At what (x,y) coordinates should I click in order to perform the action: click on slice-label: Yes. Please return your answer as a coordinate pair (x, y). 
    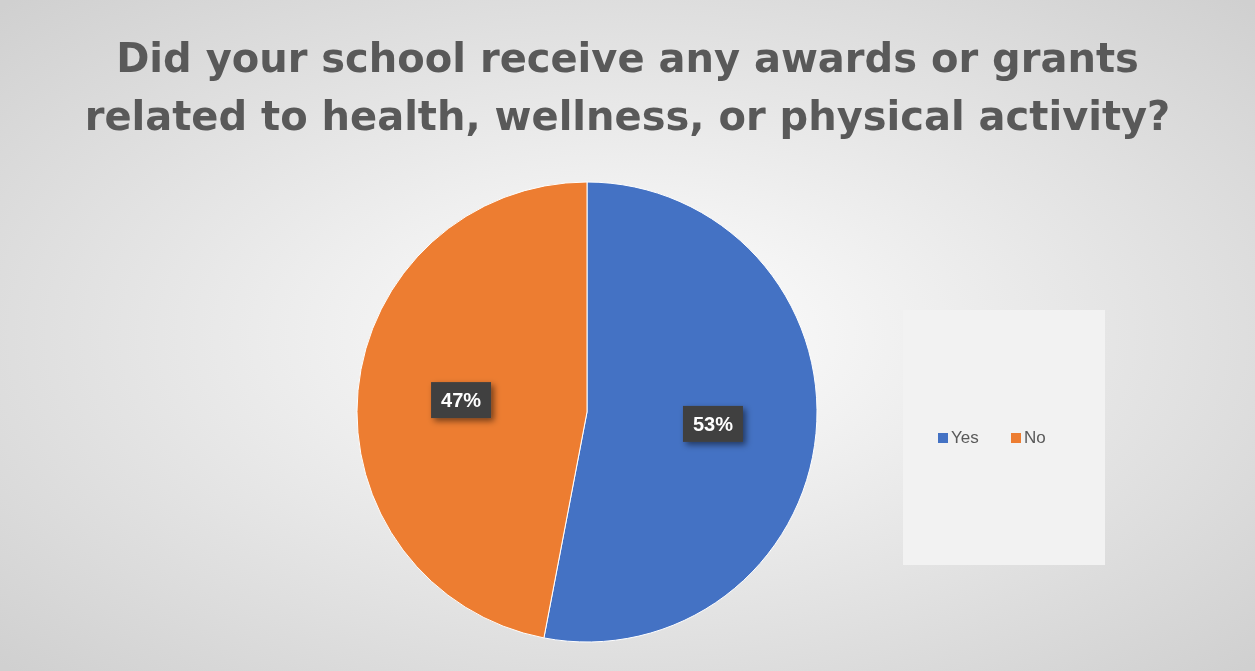
    Looking at the image, I should click on (965, 437).